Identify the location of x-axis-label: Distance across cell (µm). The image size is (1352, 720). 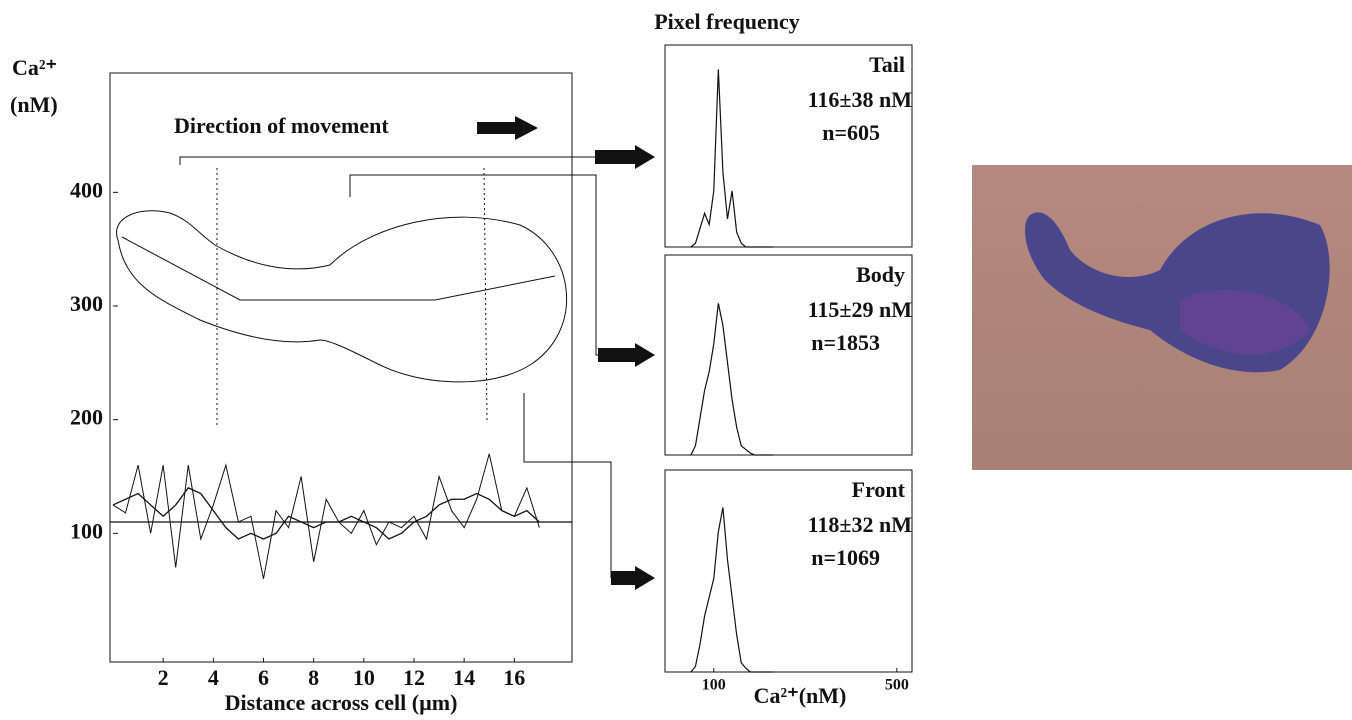
(341, 702).